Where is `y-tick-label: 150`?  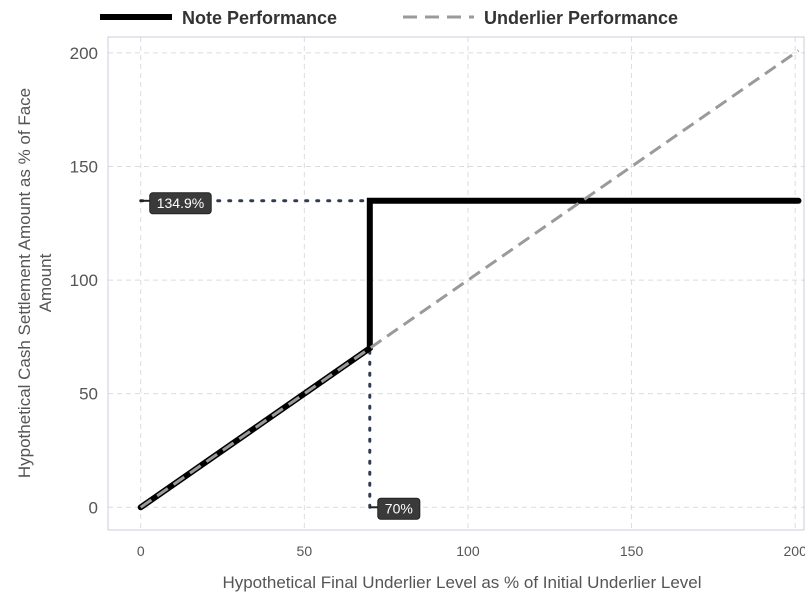
y-tick-label: 150 is located at coordinates (84, 166).